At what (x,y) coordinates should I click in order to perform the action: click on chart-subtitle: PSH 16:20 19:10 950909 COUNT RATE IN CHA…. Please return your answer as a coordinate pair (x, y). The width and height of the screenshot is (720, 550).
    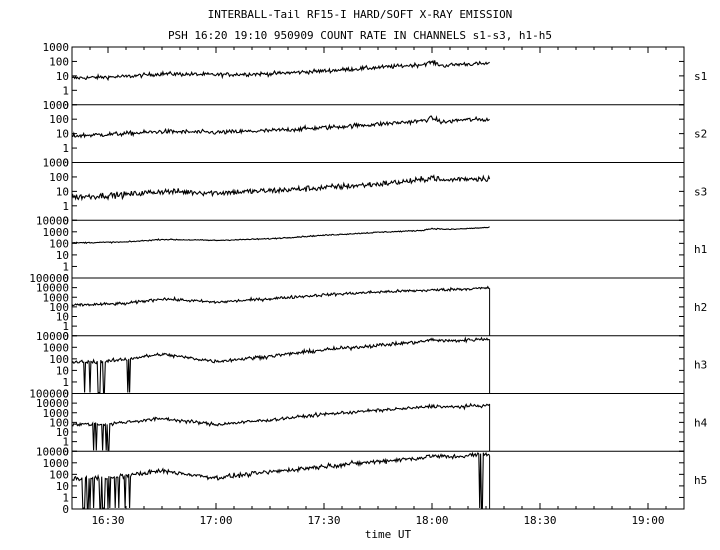
    Looking at the image, I should click on (360, 35).